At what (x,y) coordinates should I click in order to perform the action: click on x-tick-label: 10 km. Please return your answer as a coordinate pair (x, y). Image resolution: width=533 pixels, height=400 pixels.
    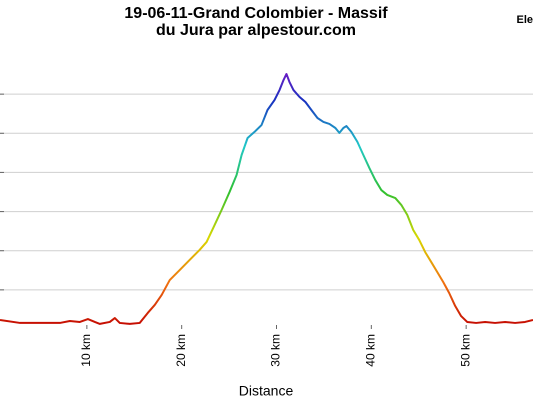
    Looking at the image, I should click on (86, 350).